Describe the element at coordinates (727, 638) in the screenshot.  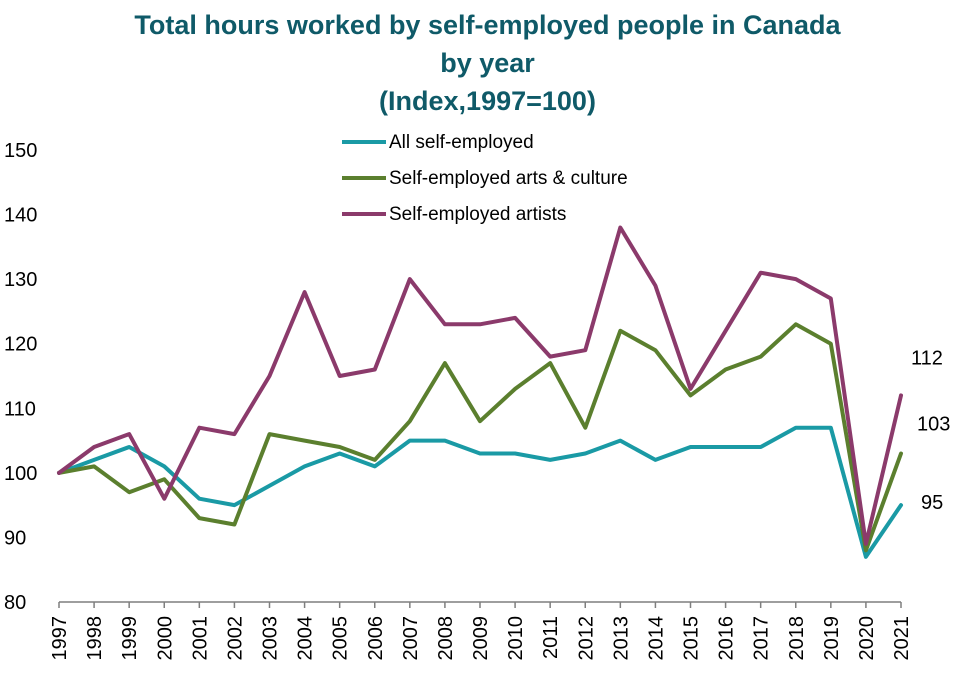
I see `x-tick-label: 2016` at that location.